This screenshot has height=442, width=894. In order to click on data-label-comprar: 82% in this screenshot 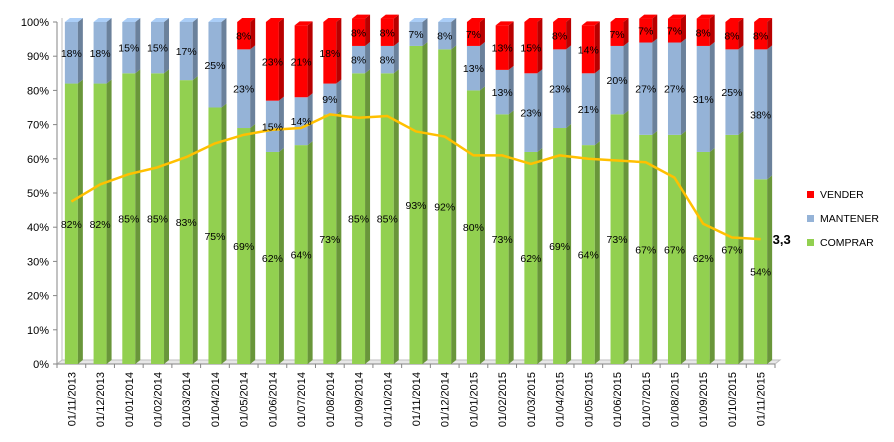, I will do `click(71, 225)`.